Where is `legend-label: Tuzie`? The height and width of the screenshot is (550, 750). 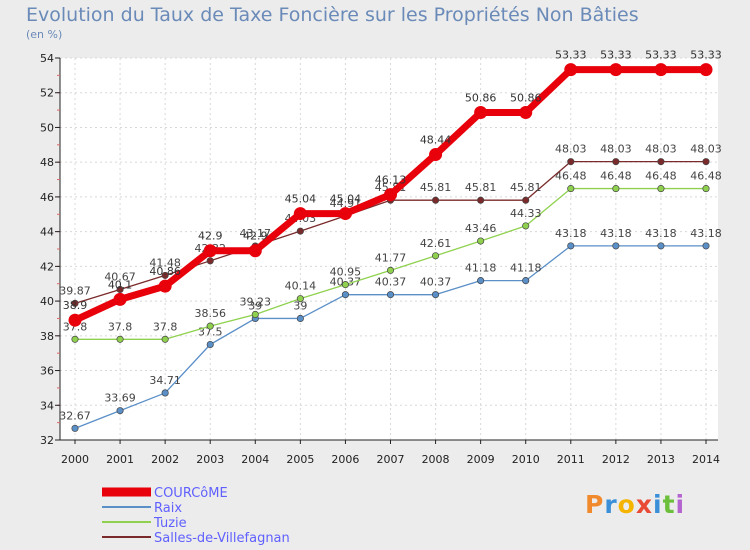 legend-label: Tuzie is located at coordinates (170, 523).